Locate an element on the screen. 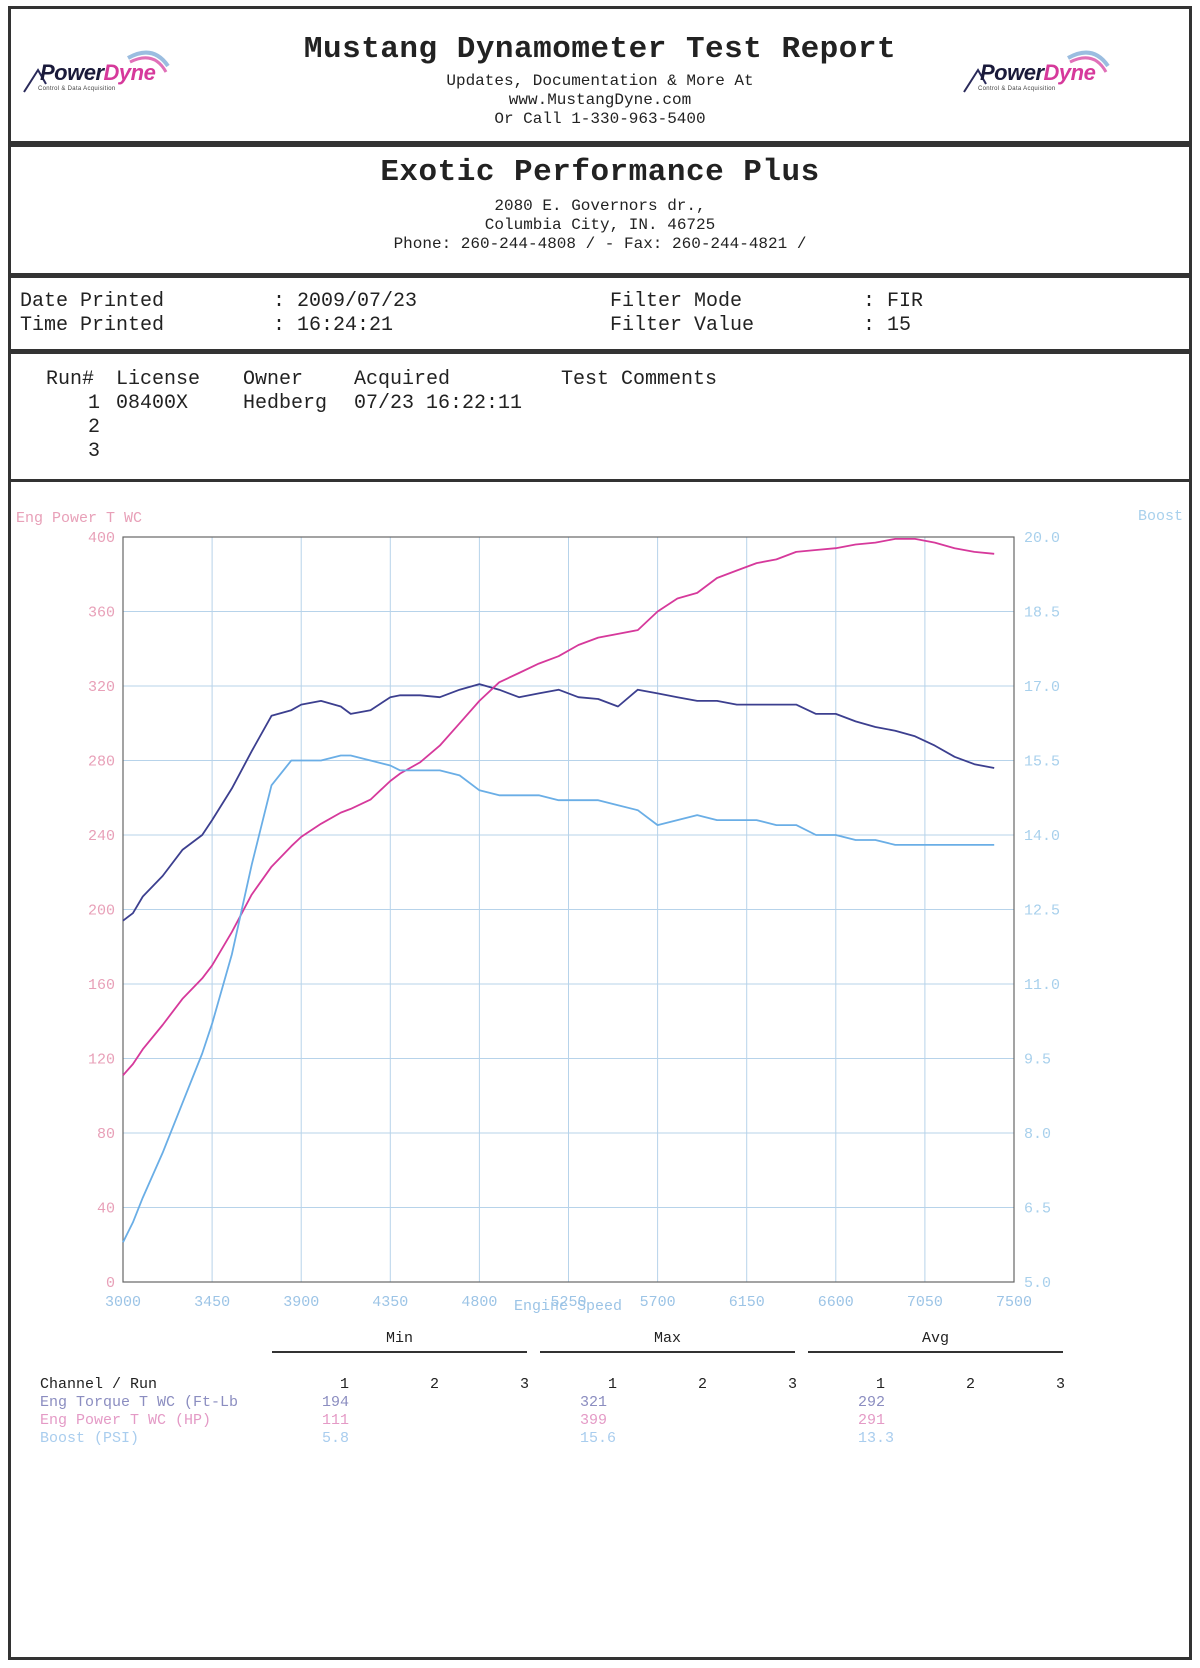 The image size is (1200, 1668). shop-name: Exotic Performance Plus is located at coordinates (600, 172).